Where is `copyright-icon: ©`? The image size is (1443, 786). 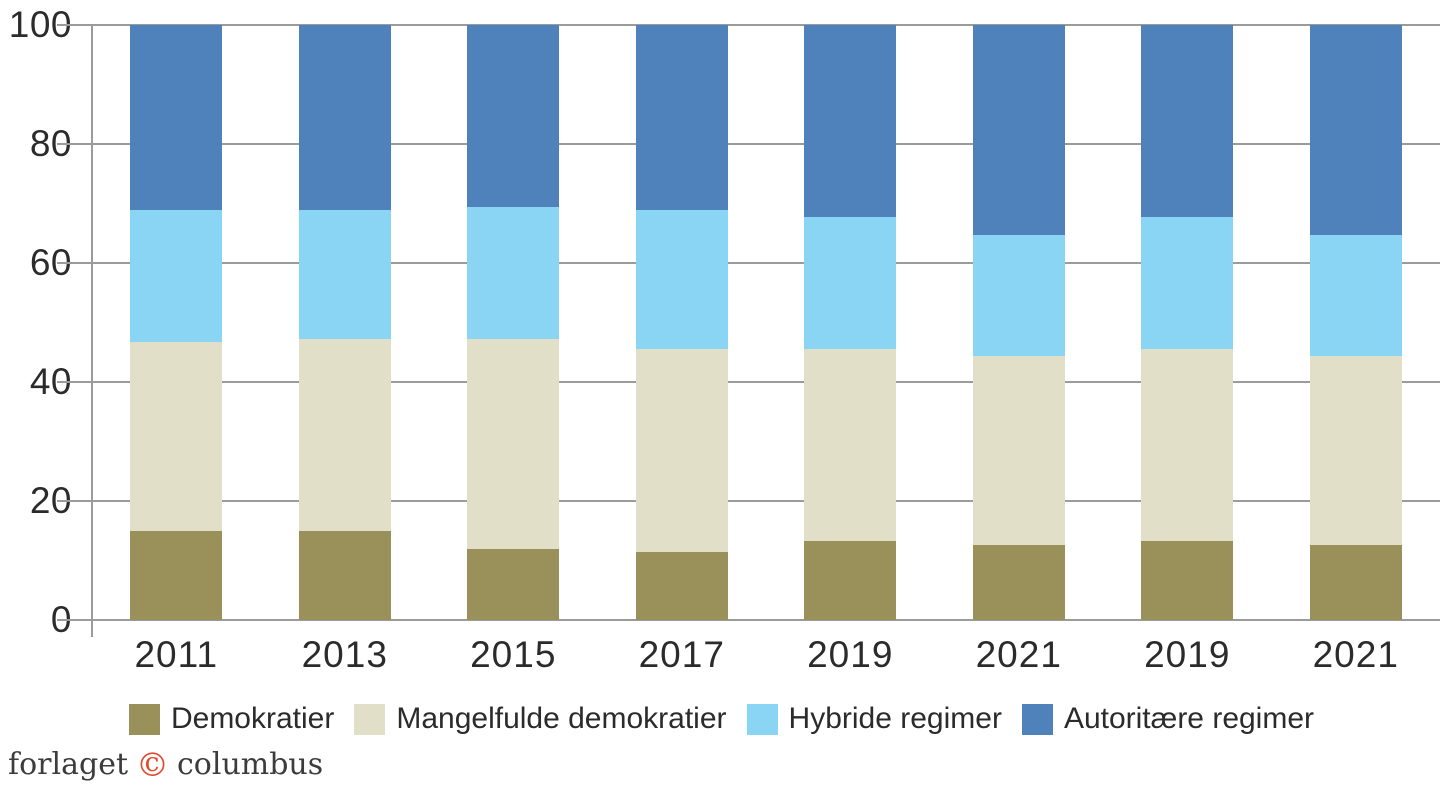
copyright-icon: © is located at coordinates (152, 764).